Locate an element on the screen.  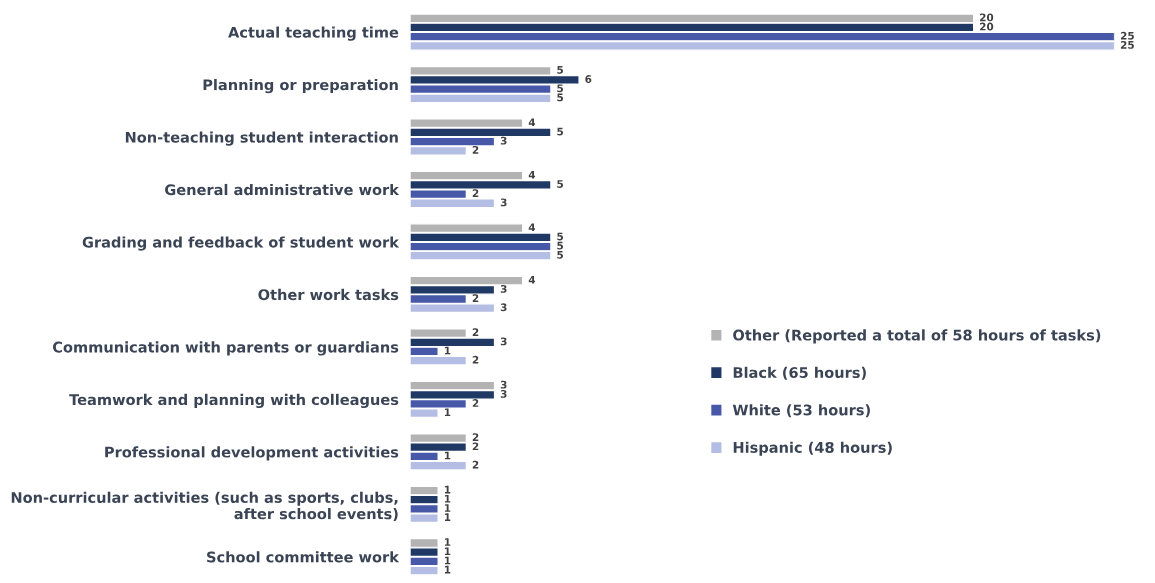
legend-label: Black (65 hours) is located at coordinates (799, 373).